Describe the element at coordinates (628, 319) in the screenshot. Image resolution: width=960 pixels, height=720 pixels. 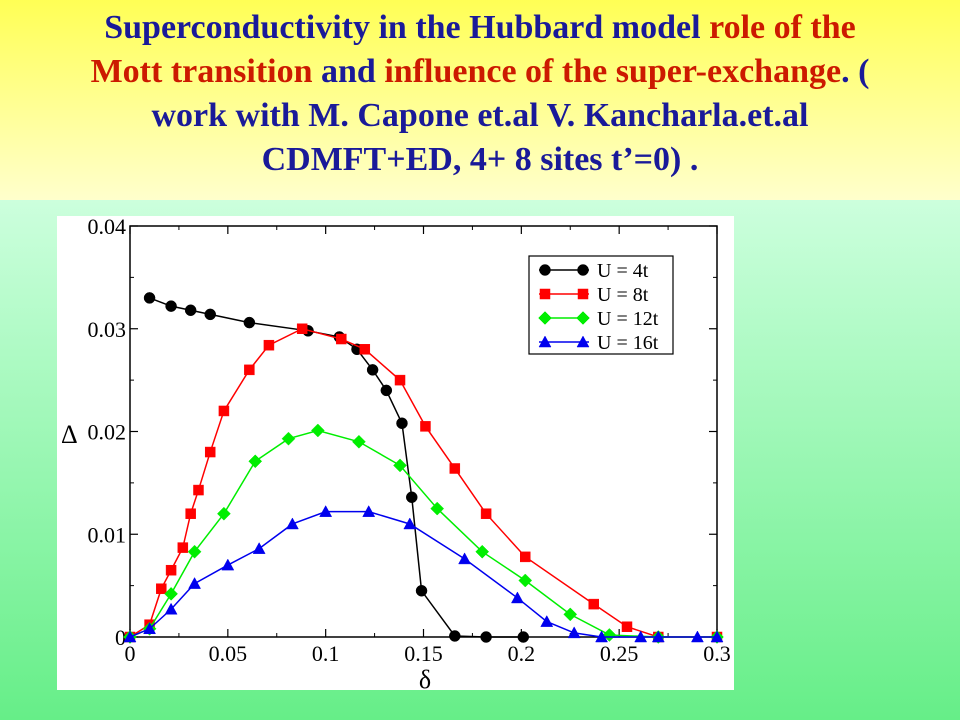
I see `legend-label: U = 12t` at that location.